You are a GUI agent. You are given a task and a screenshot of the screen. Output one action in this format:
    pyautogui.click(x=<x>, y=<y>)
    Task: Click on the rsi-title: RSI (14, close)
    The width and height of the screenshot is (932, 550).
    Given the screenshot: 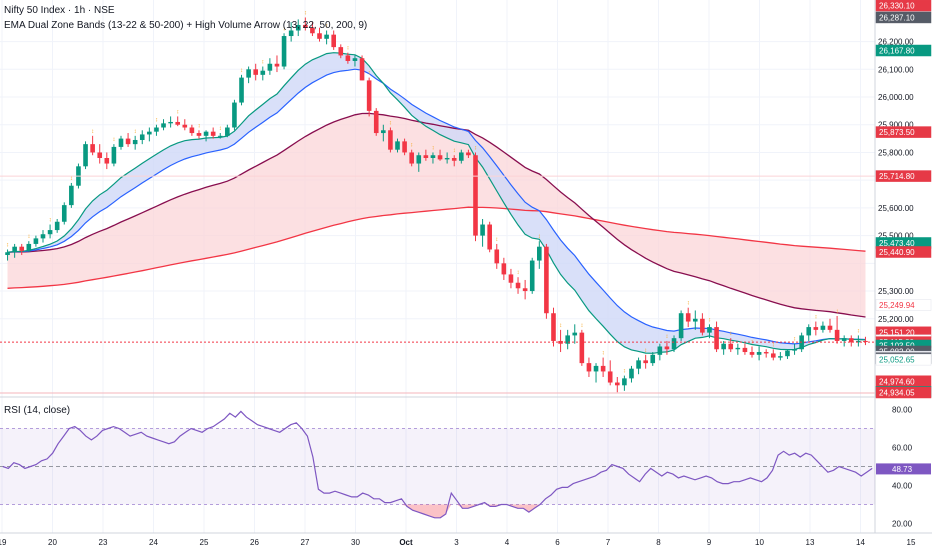 What is the action you would take?
    pyautogui.click(x=37, y=410)
    